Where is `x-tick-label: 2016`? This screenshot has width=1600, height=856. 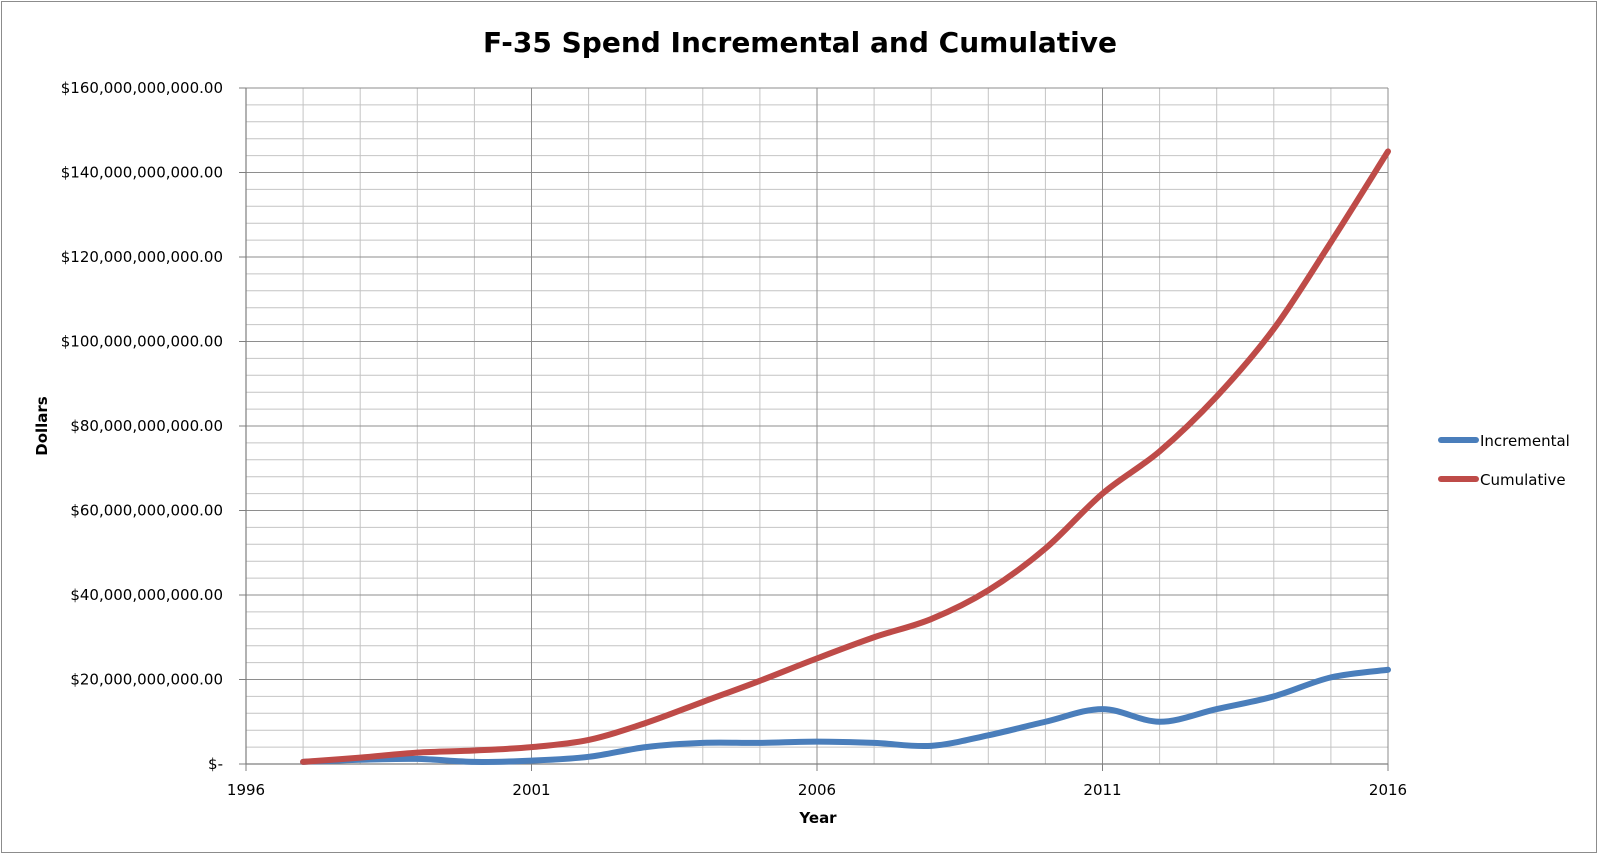 x-tick-label: 2016 is located at coordinates (1388, 790).